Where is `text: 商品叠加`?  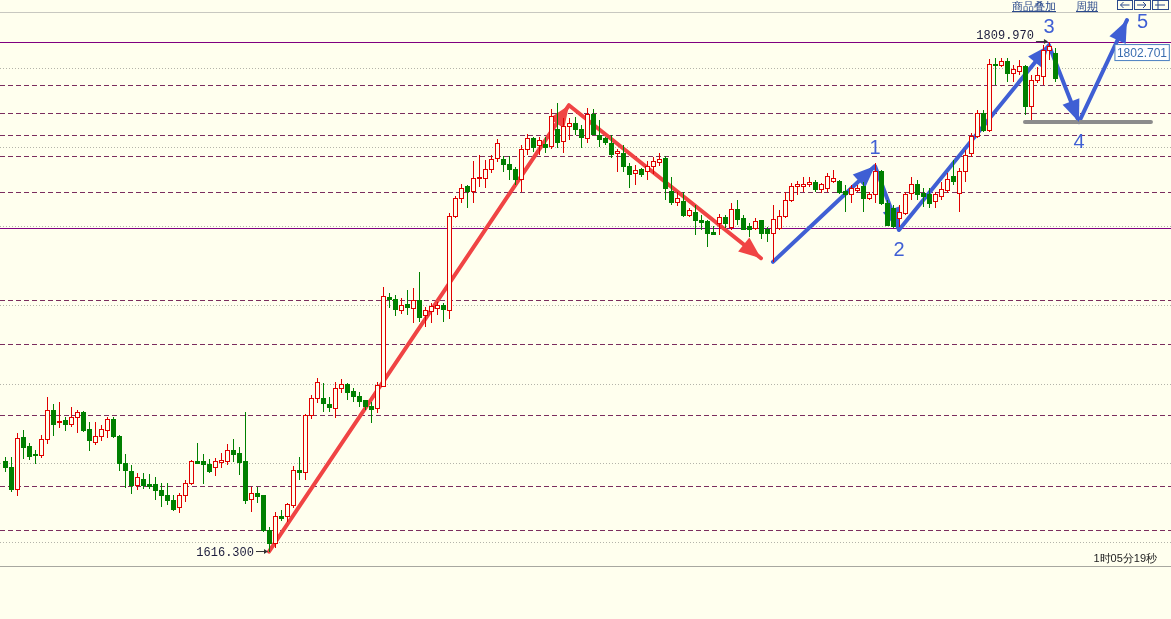
text: 商品叠加 is located at coordinates (1034, 6).